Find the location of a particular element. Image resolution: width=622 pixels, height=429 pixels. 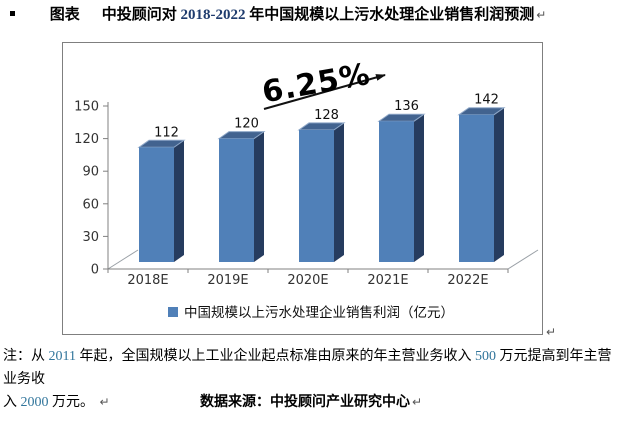

y-tick-label: 150 is located at coordinates (86, 107).